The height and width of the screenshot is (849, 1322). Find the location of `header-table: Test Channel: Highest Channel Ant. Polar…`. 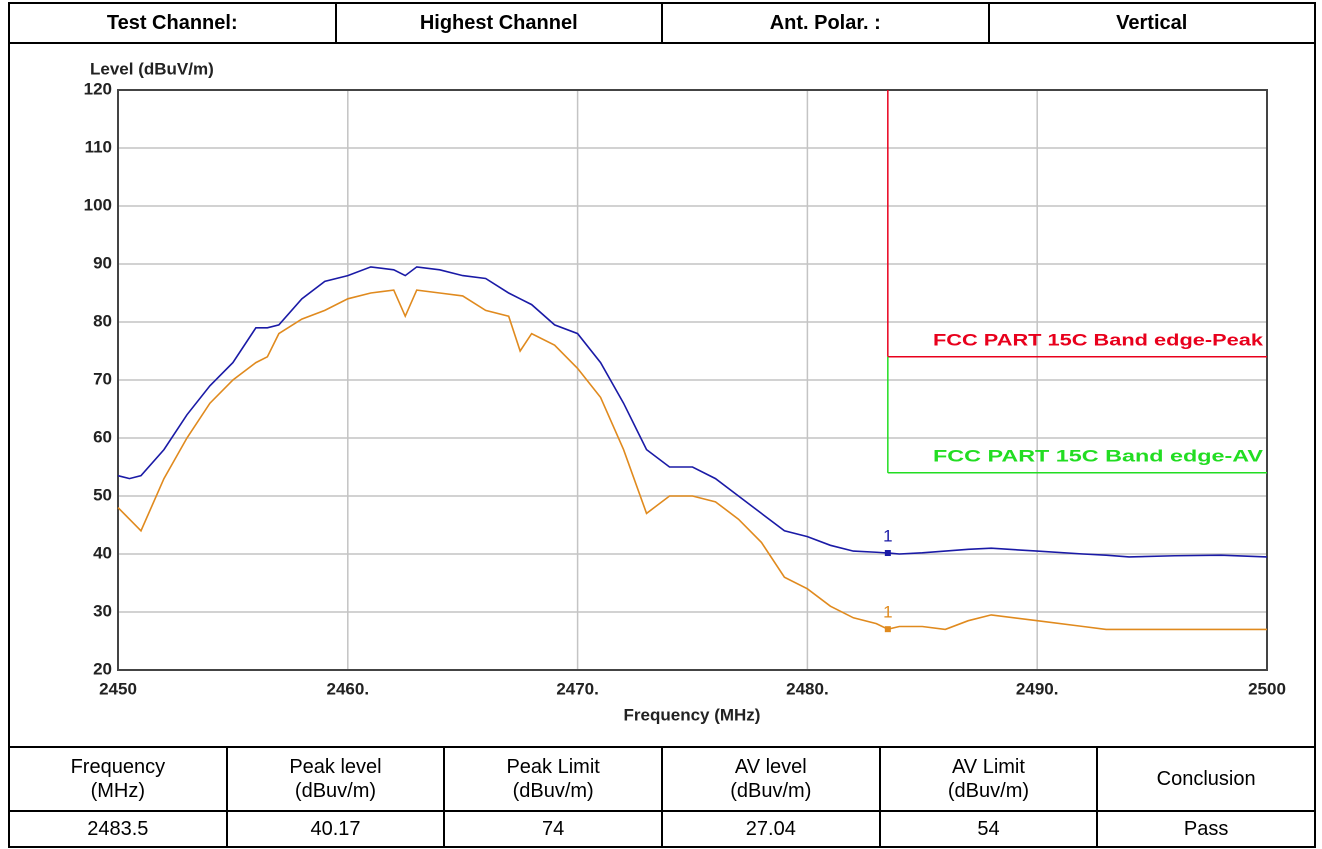

header-table: Test Channel: Highest Channel Ant. Polar… is located at coordinates (662, 23).